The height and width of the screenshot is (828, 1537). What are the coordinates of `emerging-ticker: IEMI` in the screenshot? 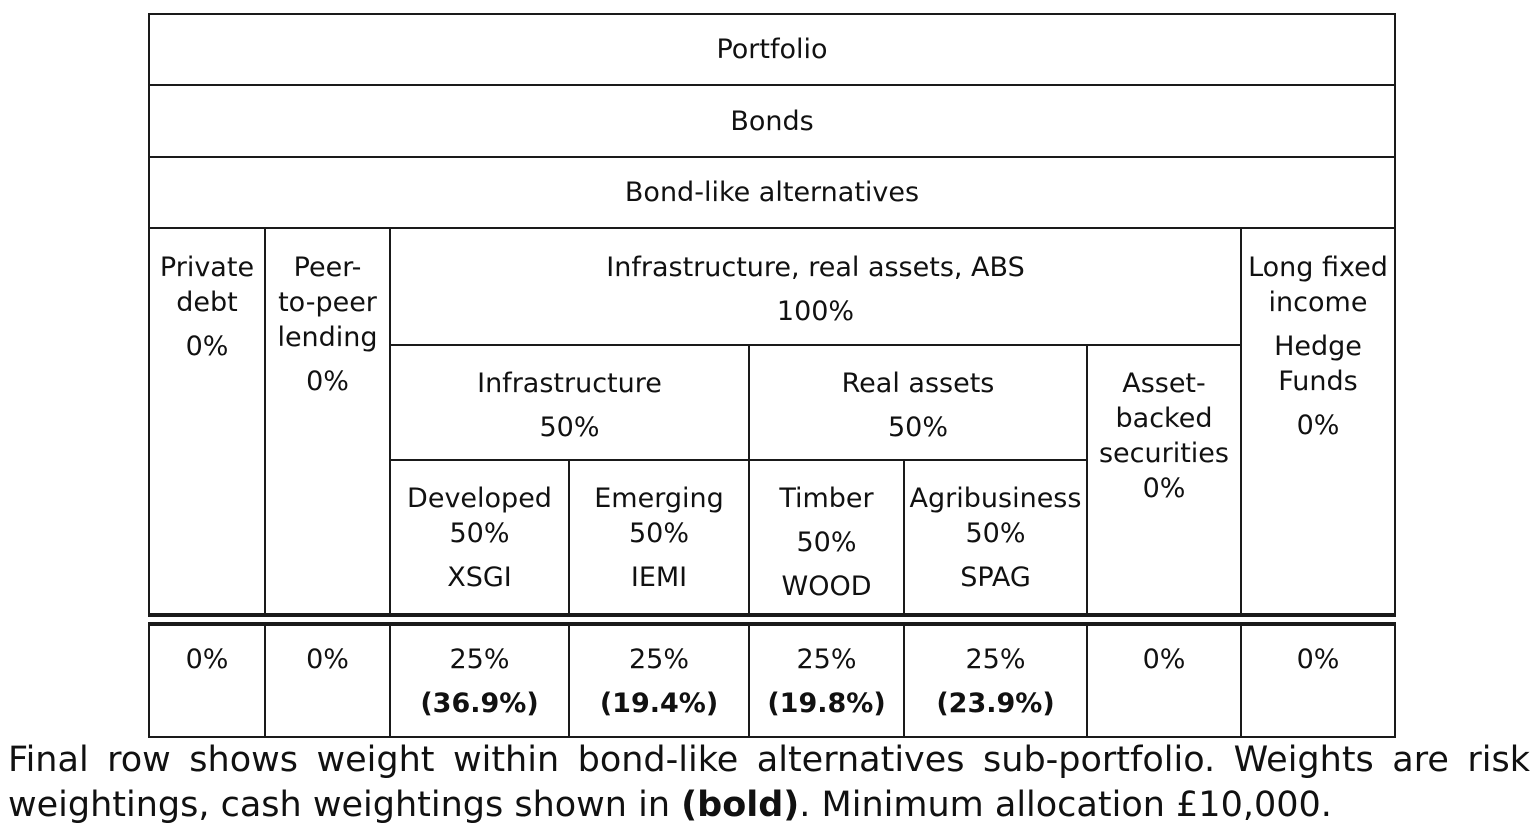 It's located at (659, 577).